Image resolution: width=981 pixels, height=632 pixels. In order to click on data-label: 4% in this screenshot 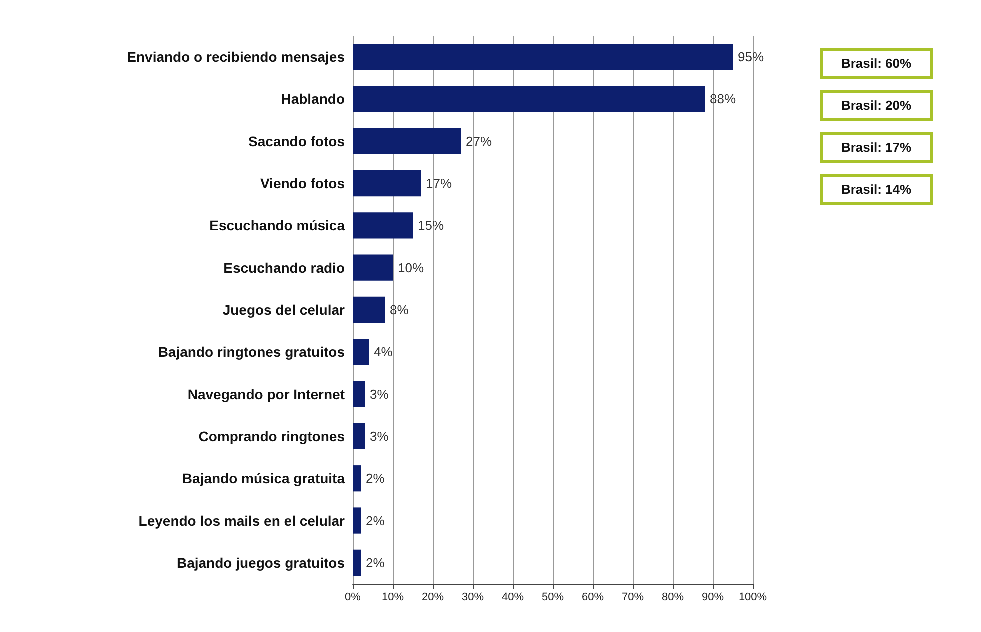, I will do `click(384, 352)`.